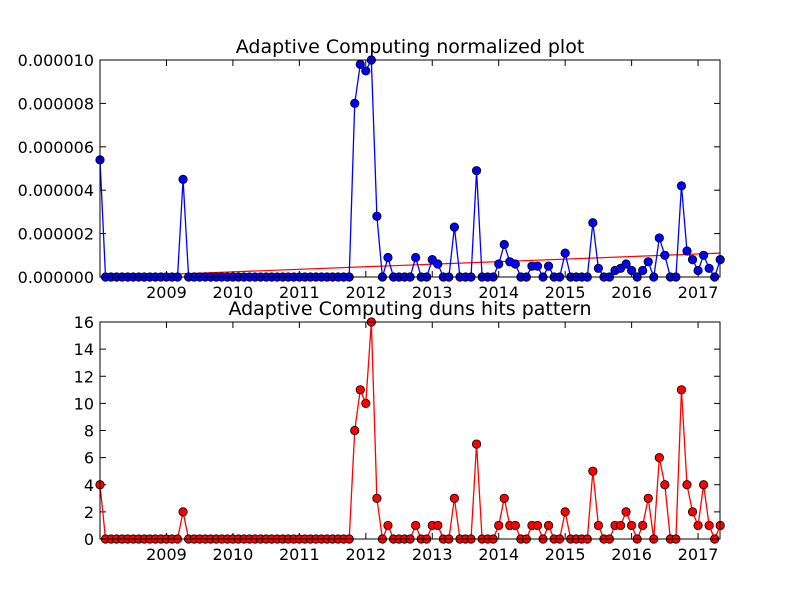 This screenshot has width=800, height=600. Describe the element at coordinates (89, 539) in the screenshot. I see `y-tick-label: 0` at that location.